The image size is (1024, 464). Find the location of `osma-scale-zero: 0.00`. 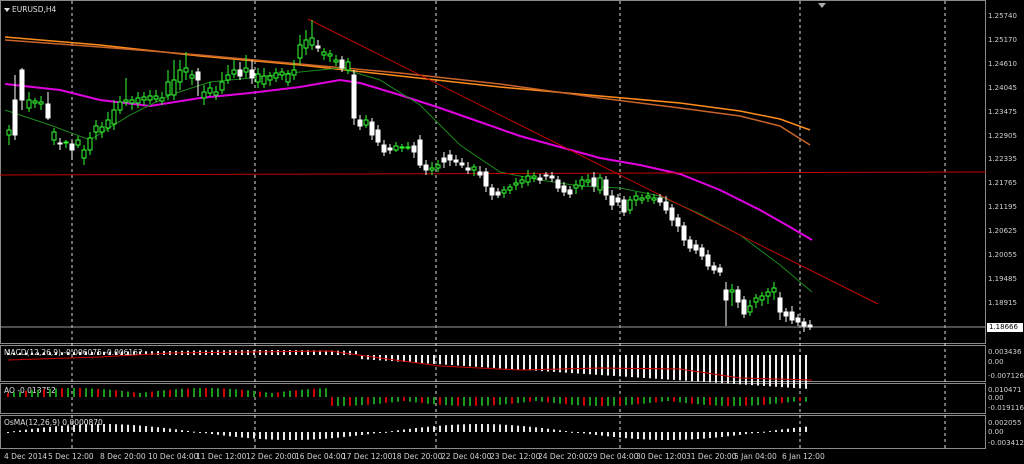

osma-scale-zero: 0.00 is located at coordinates (996, 432).